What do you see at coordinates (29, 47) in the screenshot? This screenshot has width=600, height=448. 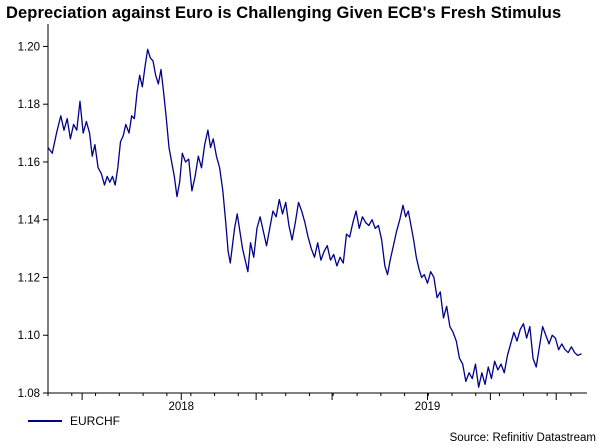 I see `y-tick-label: 1.20` at bounding box center [29, 47].